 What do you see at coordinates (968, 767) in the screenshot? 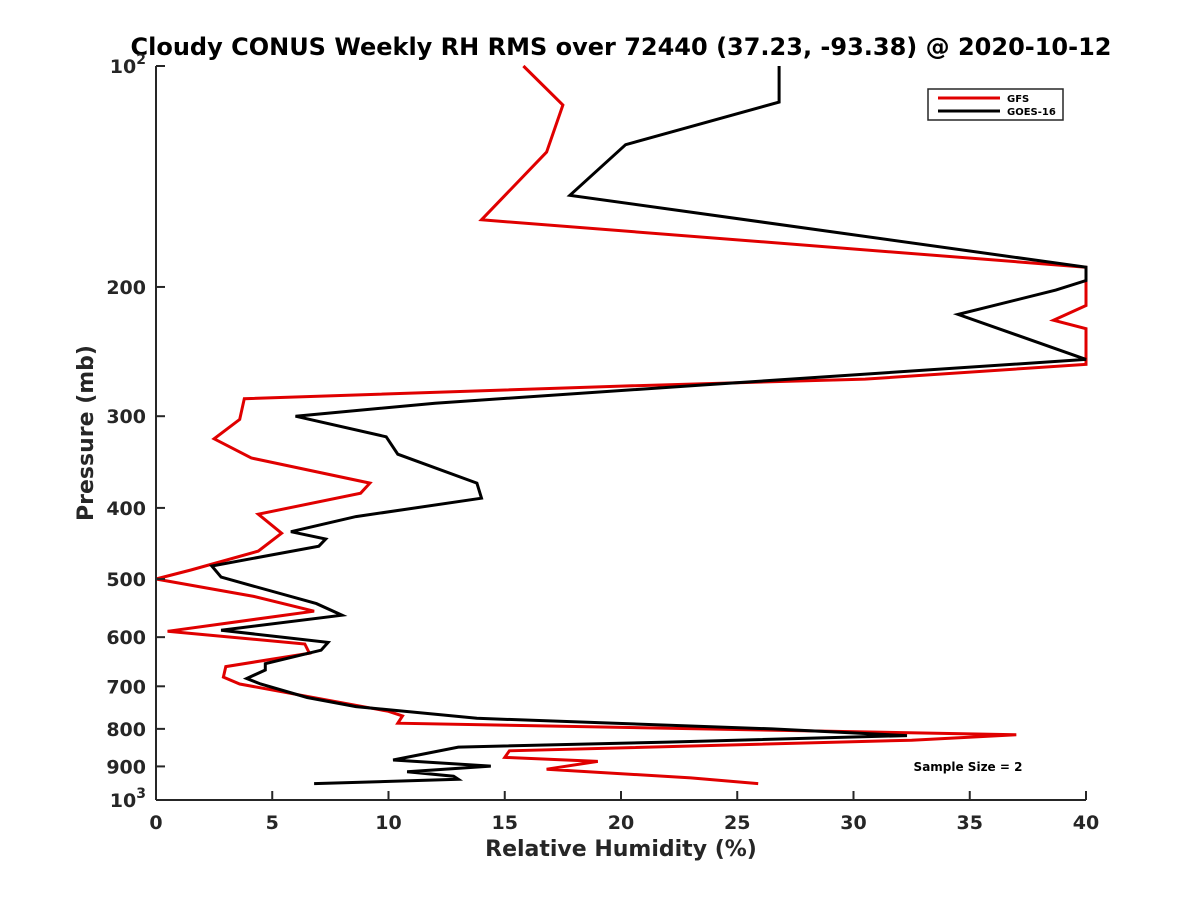
I see `sample-size-annotation: Sample Size = 2` at bounding box center [968, 767].